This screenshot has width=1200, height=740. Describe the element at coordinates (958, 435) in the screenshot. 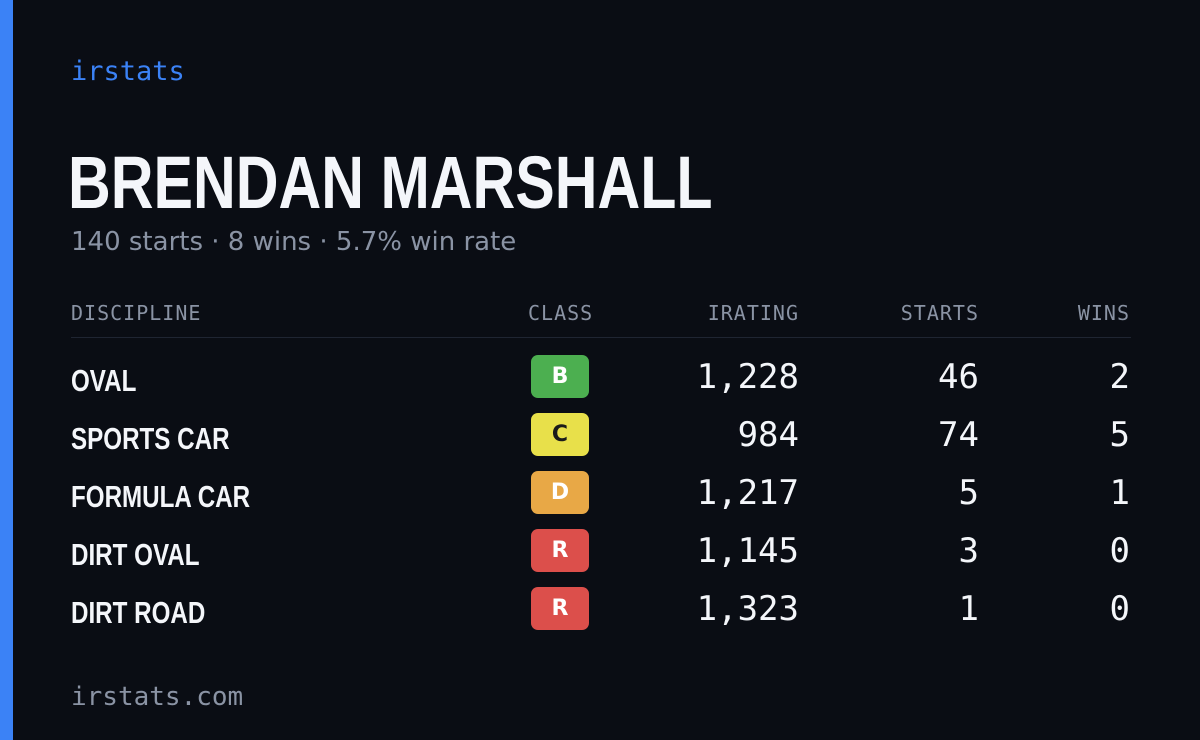

I see `starts-value: 74` at that location.